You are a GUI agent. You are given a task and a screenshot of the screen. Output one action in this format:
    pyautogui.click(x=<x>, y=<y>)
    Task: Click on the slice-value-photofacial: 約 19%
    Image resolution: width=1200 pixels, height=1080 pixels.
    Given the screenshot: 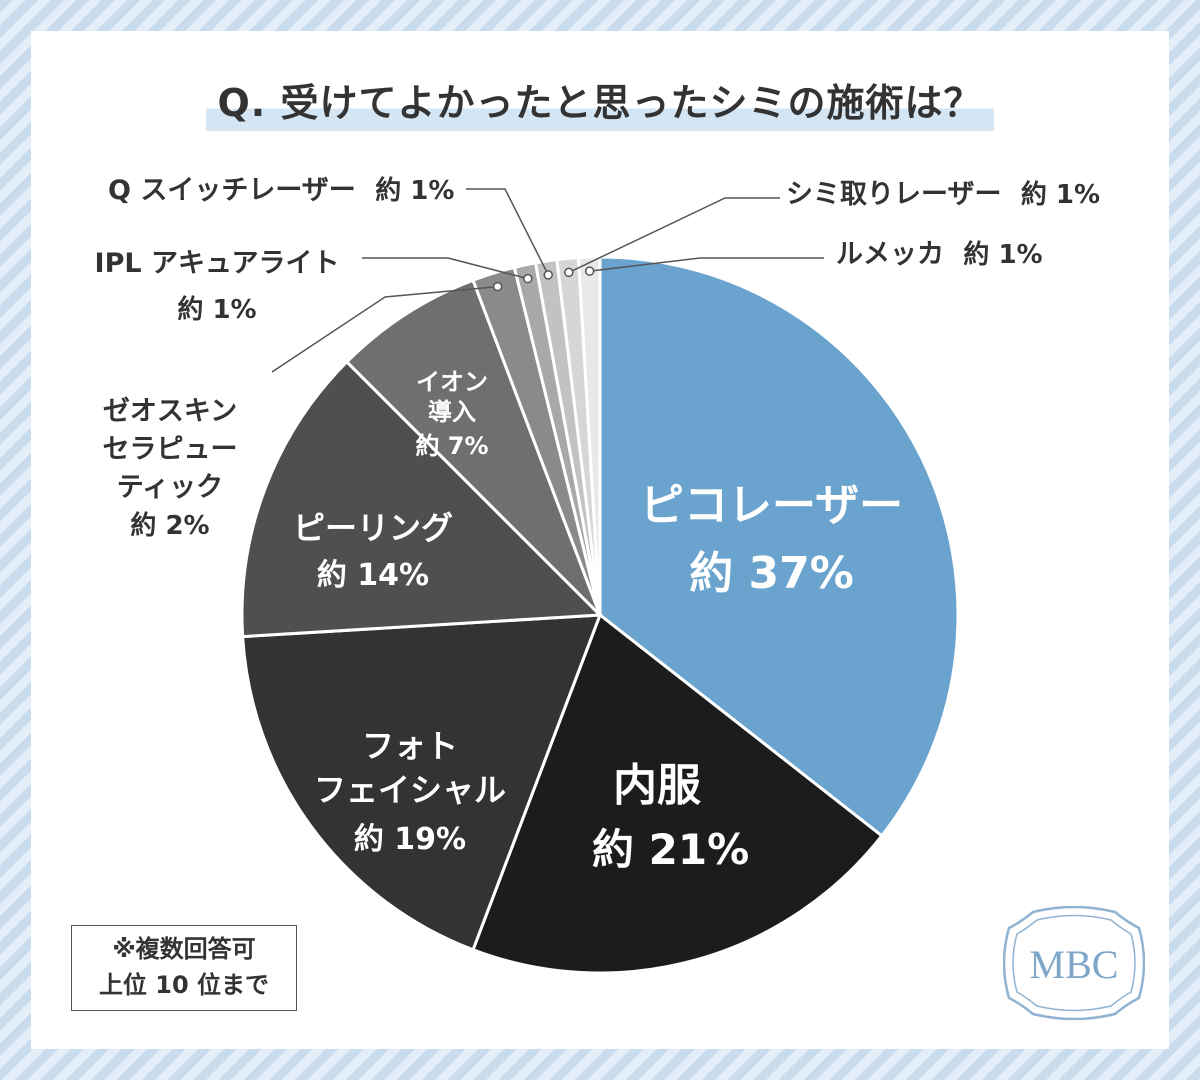 What is the action you would take?
    pyautogui.click(x=410, y=839)
    